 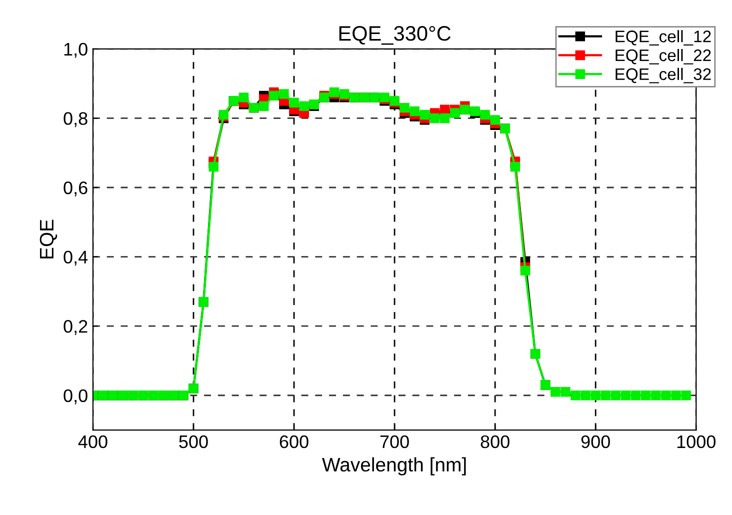 I want to click on x-tick-label: 600, so click(x=294, y=441).